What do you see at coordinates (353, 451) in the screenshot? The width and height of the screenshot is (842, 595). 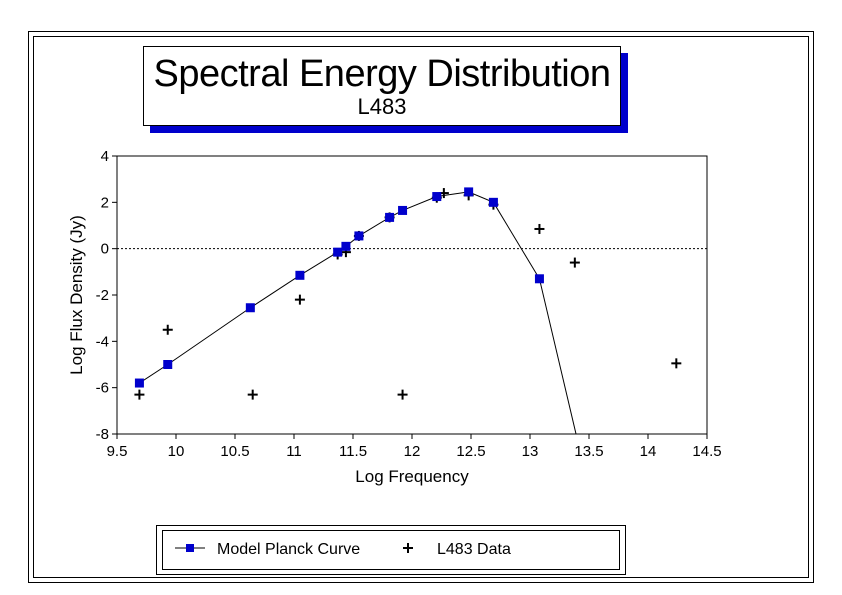 I see `x-tick-label: 11.5` at bounding box center [353, 451].